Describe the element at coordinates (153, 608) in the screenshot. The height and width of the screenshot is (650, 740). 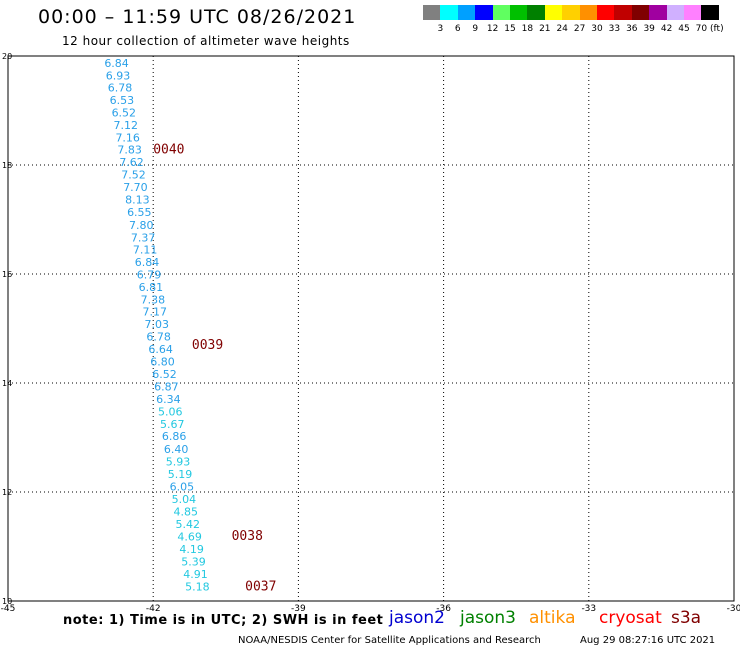
I see `longitude-tick-label: -42` at that location.